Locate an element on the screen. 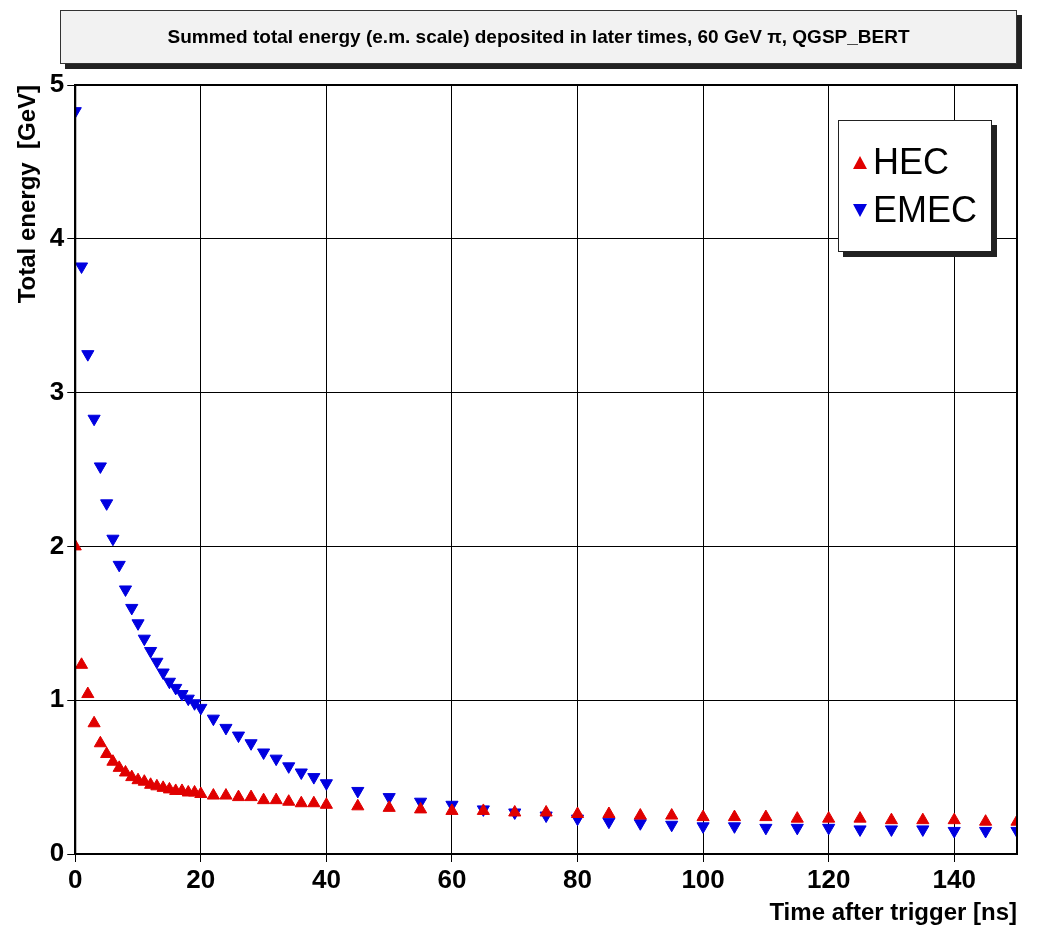 The image size is (1037, 933). chart-title: Summed total energy (e.m. scale) deposited in later times, 60 GeV π, QGSP_BERT is located at coordinates (538, 37).